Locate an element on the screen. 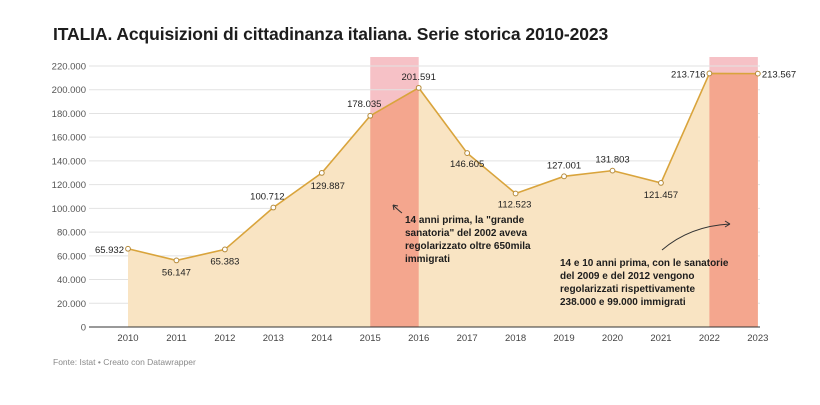  data-label: 112.523 is located at coordinates (515, 205).